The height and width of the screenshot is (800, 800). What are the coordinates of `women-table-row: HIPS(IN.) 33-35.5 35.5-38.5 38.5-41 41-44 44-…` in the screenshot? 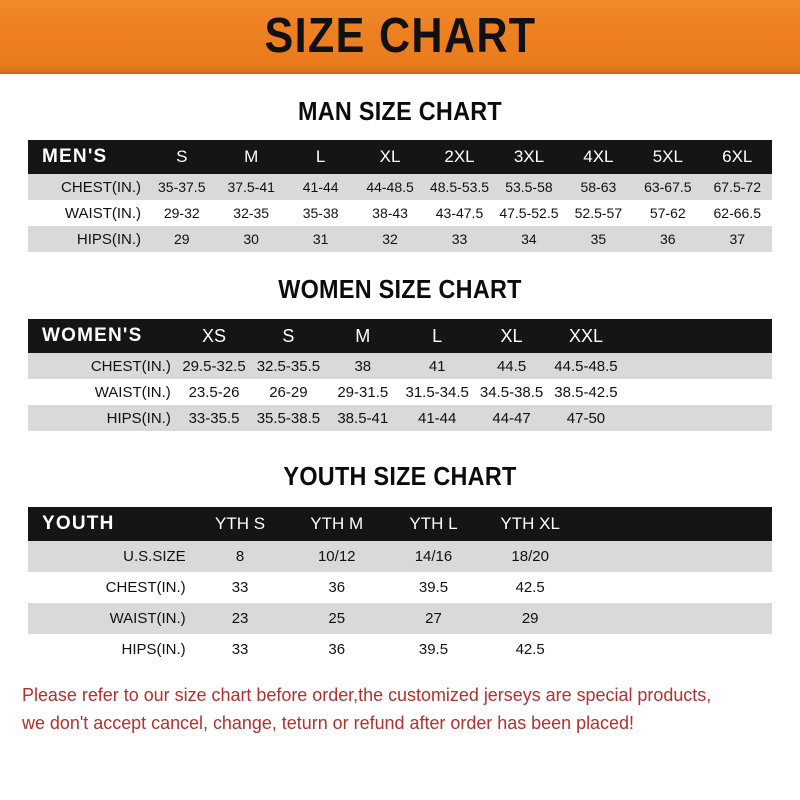 It's located at (400, 418).